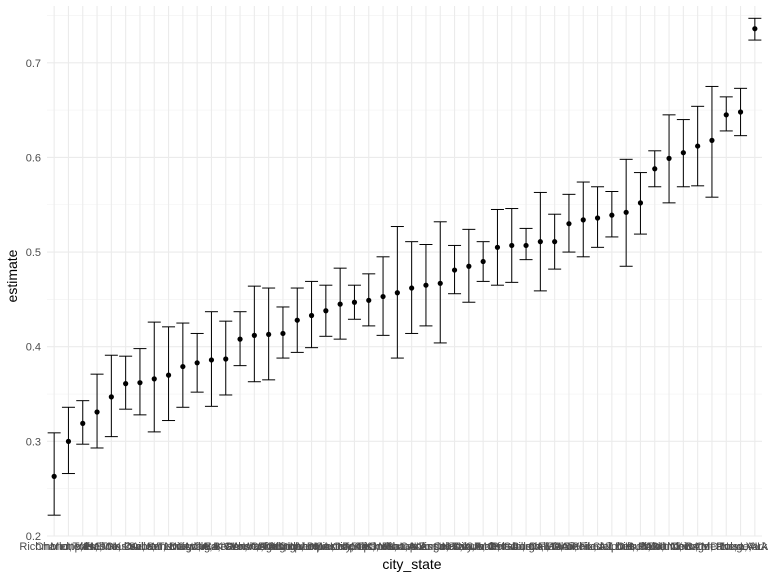 The image size is (768, 576). What do you see at coordinates (33, 64) in the screenshot?
I see `y-tick-label: 0.7` at bounding box center [33, 64].